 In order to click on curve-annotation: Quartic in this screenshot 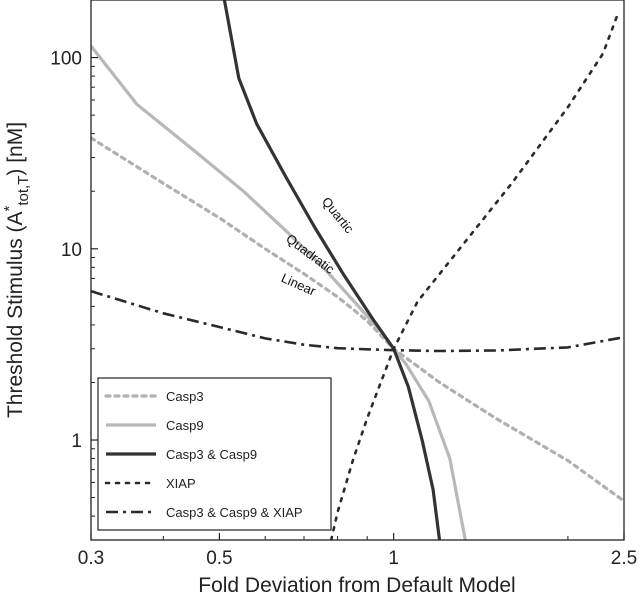, I will do `click(338, 215)`.